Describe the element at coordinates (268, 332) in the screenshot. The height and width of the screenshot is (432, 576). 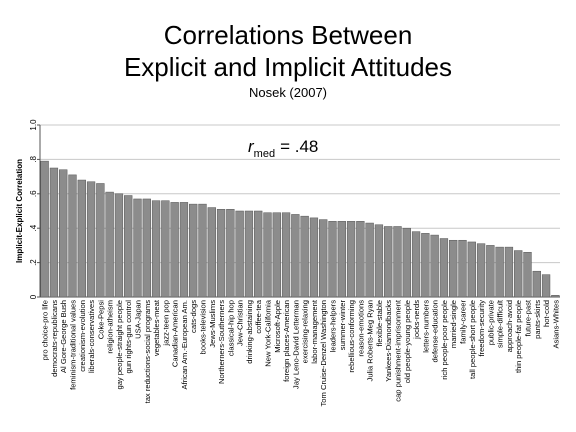
I see `x-tick-label: New York-California` at that location.